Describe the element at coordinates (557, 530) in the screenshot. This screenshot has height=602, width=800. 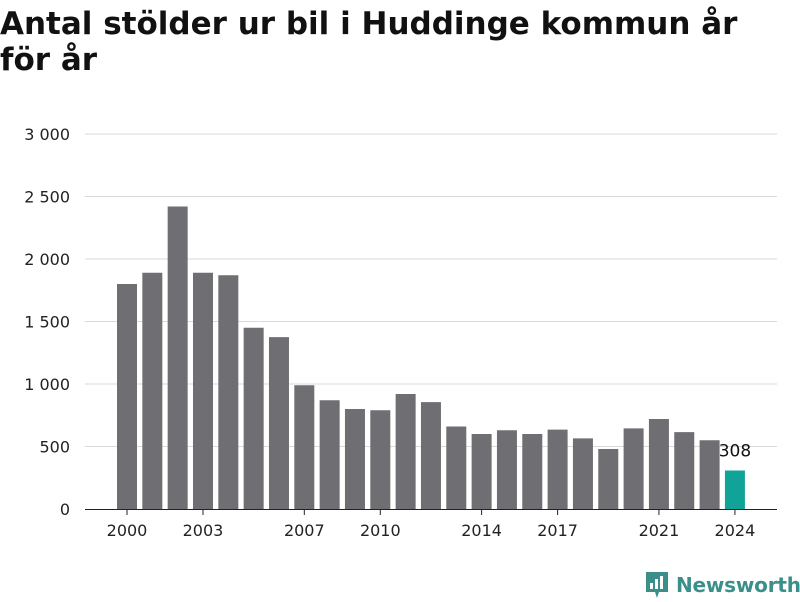
I see `x-tick-label: 2017` at that location.